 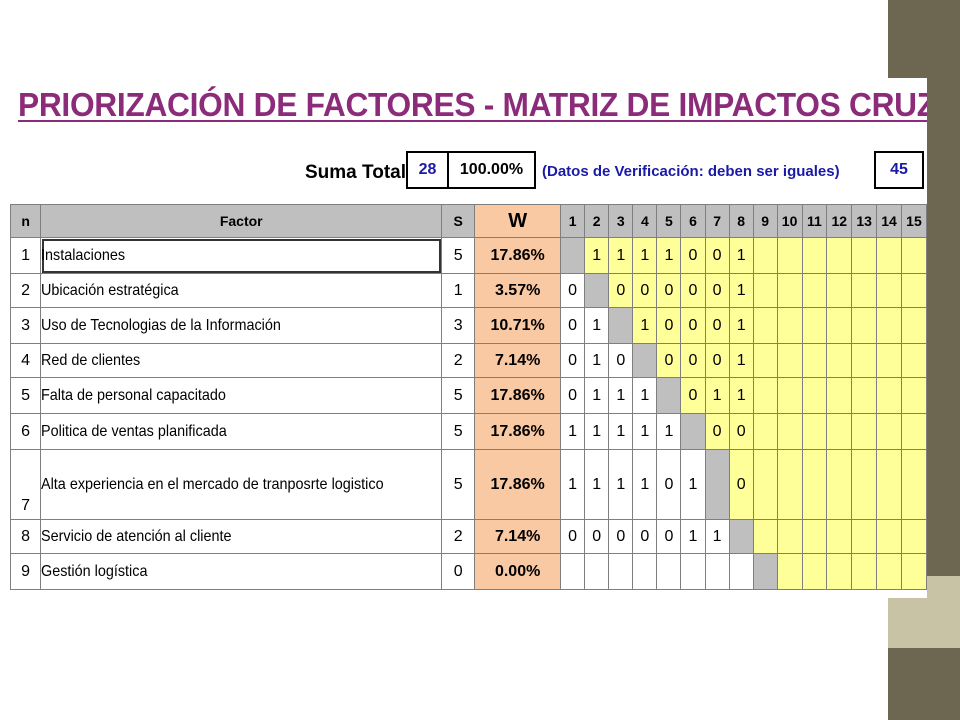 What do you see at coordinates (518, 325) in the screenshot?
I see `weight-cell: 10.71%` at bounding box center [518, 325].